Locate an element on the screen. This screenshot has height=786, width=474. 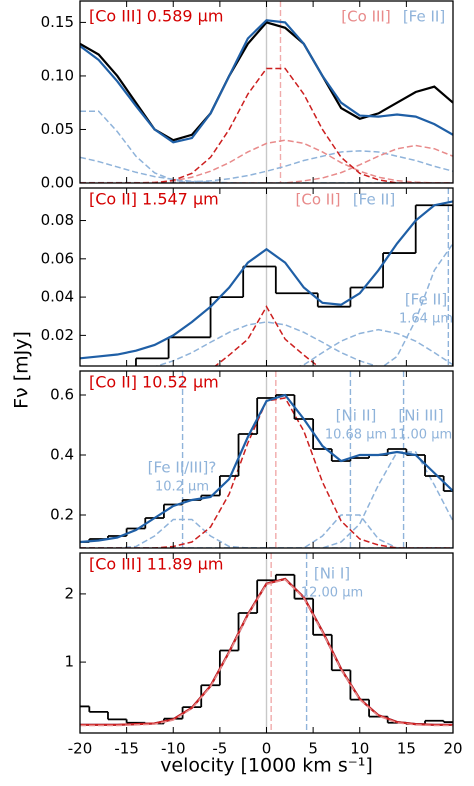
x-tick-label: -10 is located at coordinates (173, 749).